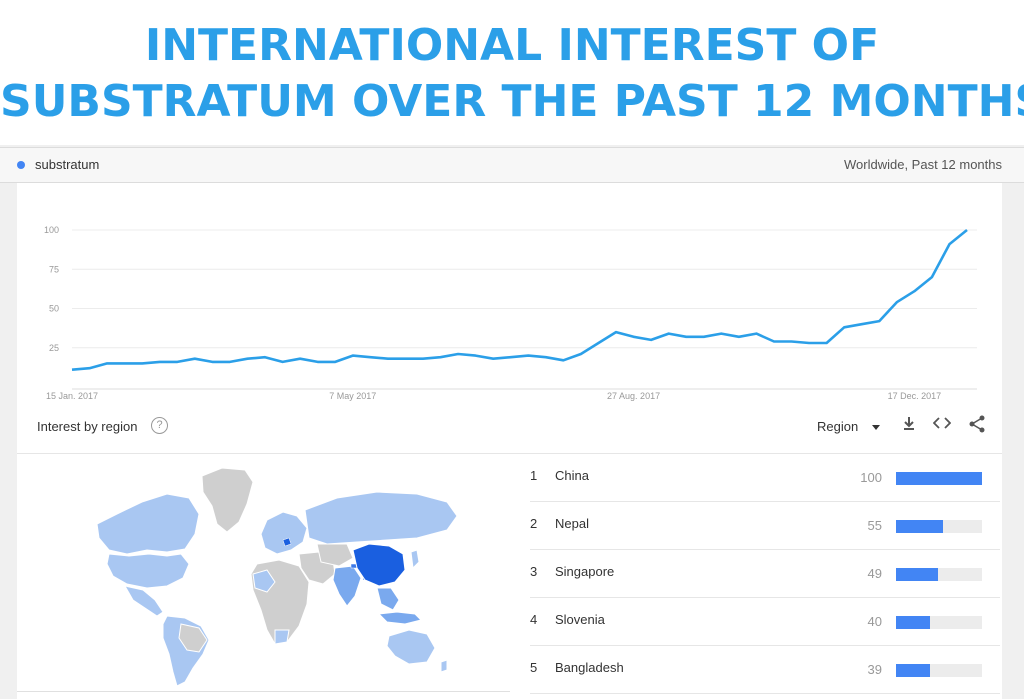  I want to click on map-region-canada, so click(148, 524).